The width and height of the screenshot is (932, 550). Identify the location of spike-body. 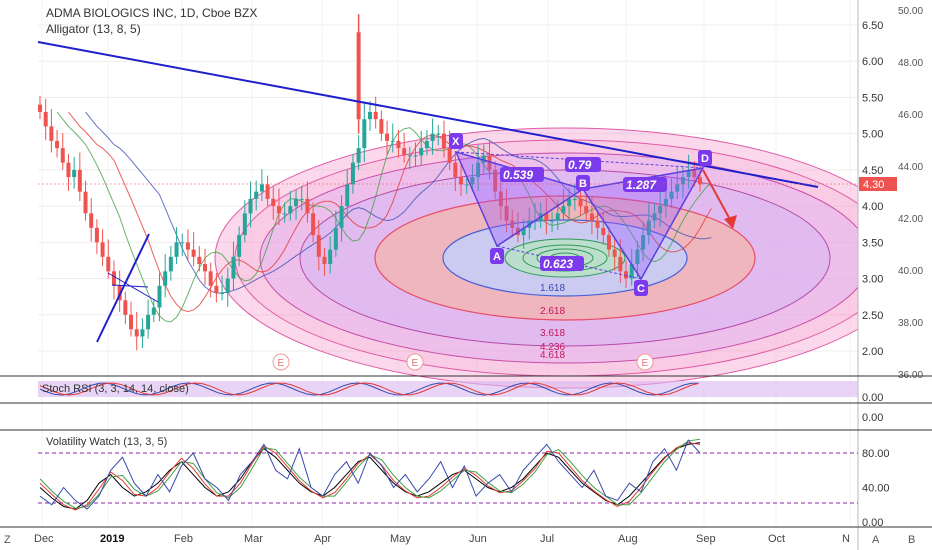
(358, 76).